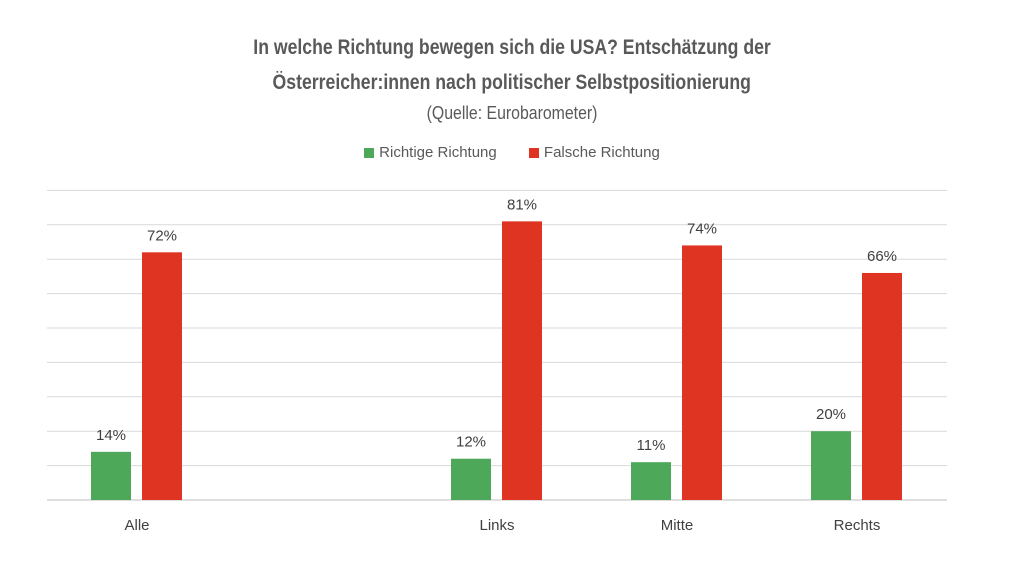 The height and width of the screenshot is (577, 1024). What do you see at coordinates (471, 442) in the screenshot?
I see `data-label: 12%` at bounding box center [471, 442].